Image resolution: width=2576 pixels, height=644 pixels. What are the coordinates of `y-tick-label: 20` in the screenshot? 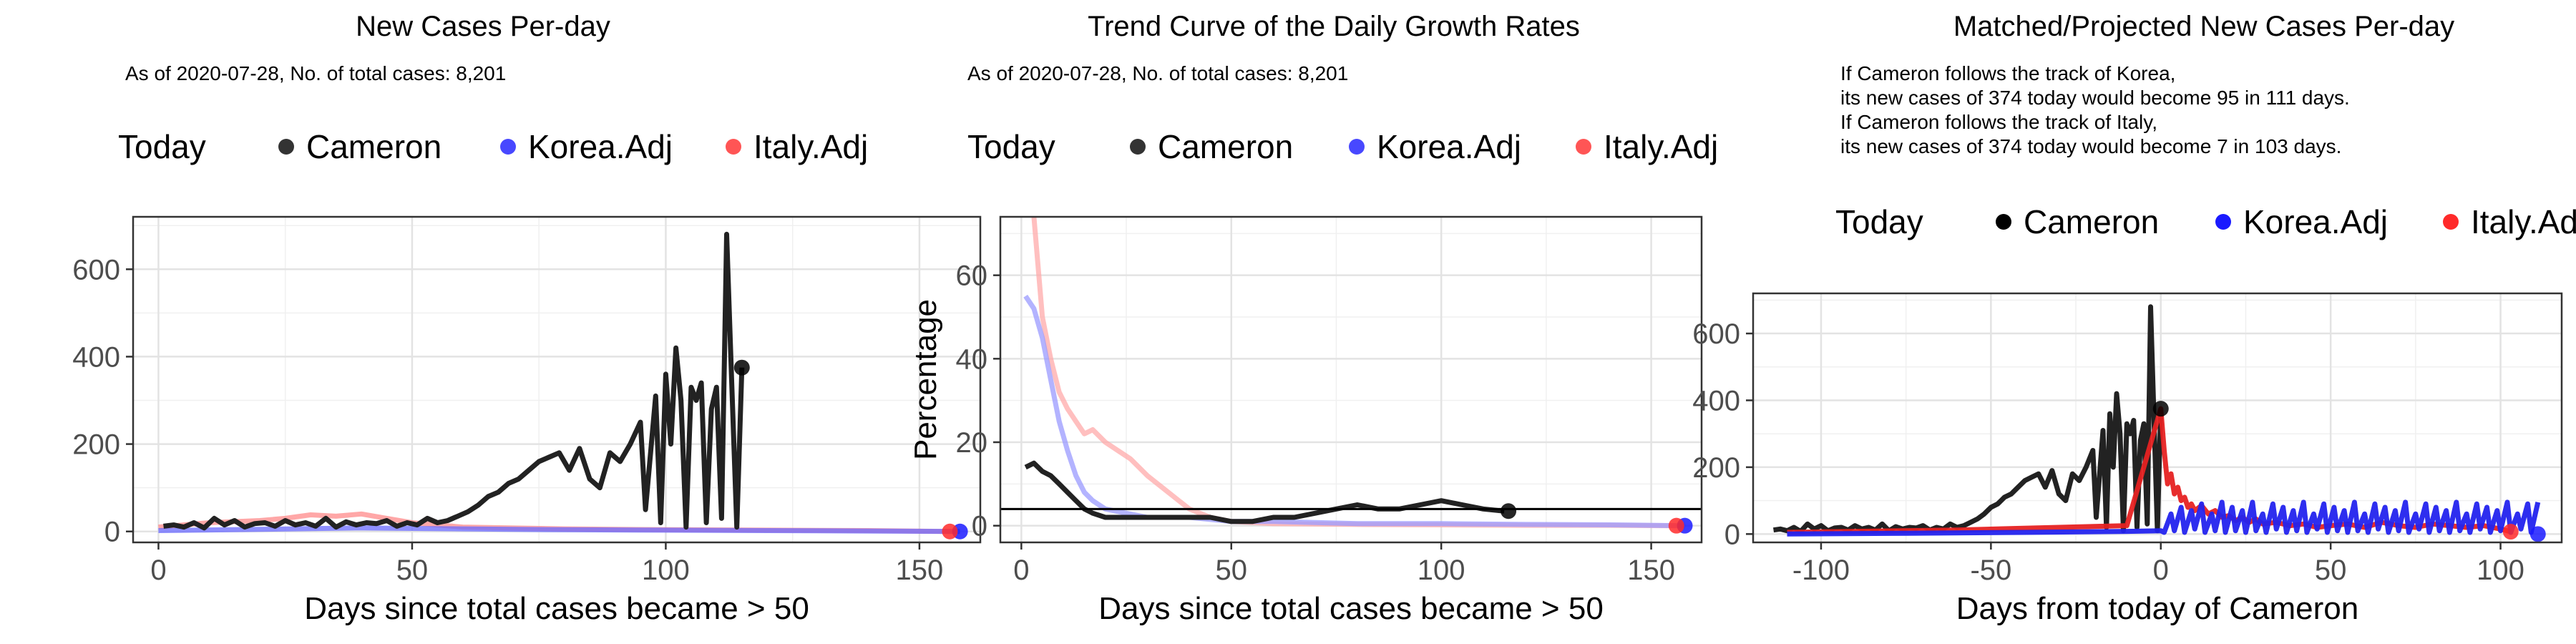 It's located at (972, 443).